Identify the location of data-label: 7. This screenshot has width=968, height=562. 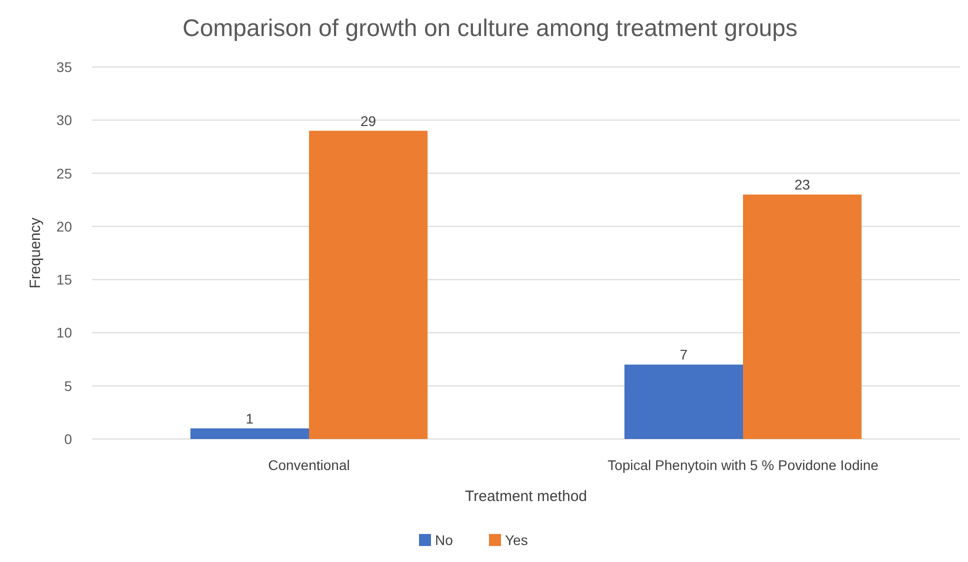
(684, 354).